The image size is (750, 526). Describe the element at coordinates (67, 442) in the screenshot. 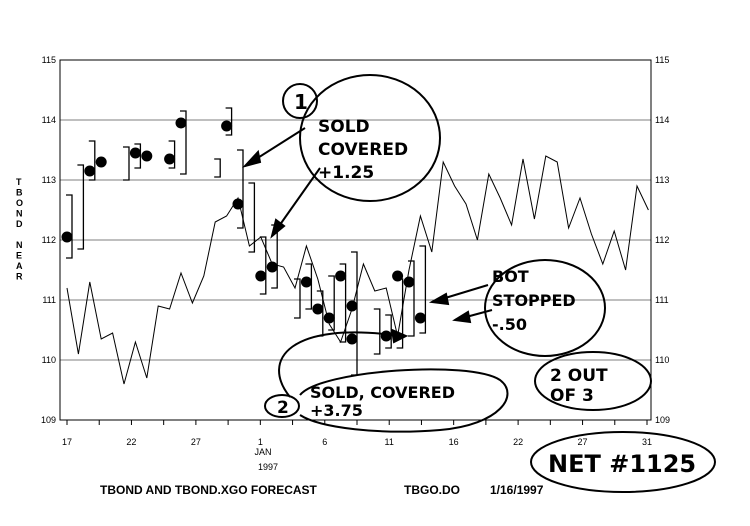

I see `x-tick-label: 17` at that location.